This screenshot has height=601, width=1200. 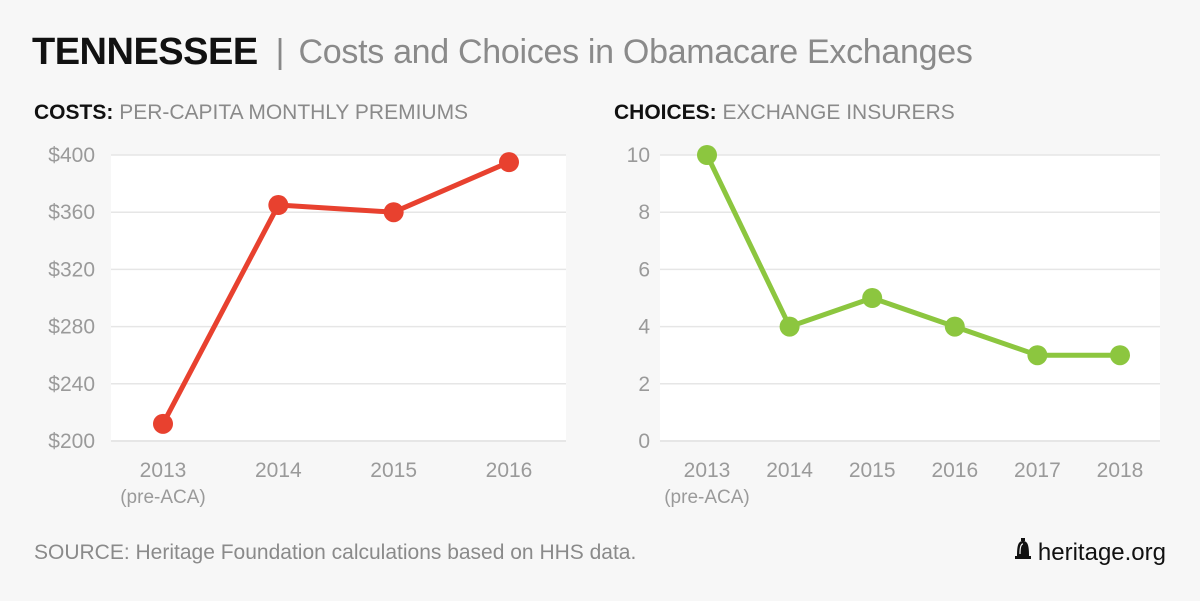 I want to click on choices-title-text: EXCHANGE INSURERS, so click(x=838, y=112).